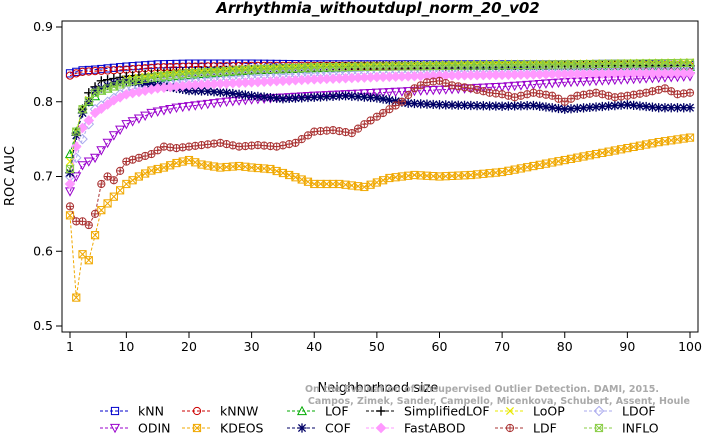 This screenshot has width=702, height=434. I want to click on legend-label: LDF, so click(545, 427).